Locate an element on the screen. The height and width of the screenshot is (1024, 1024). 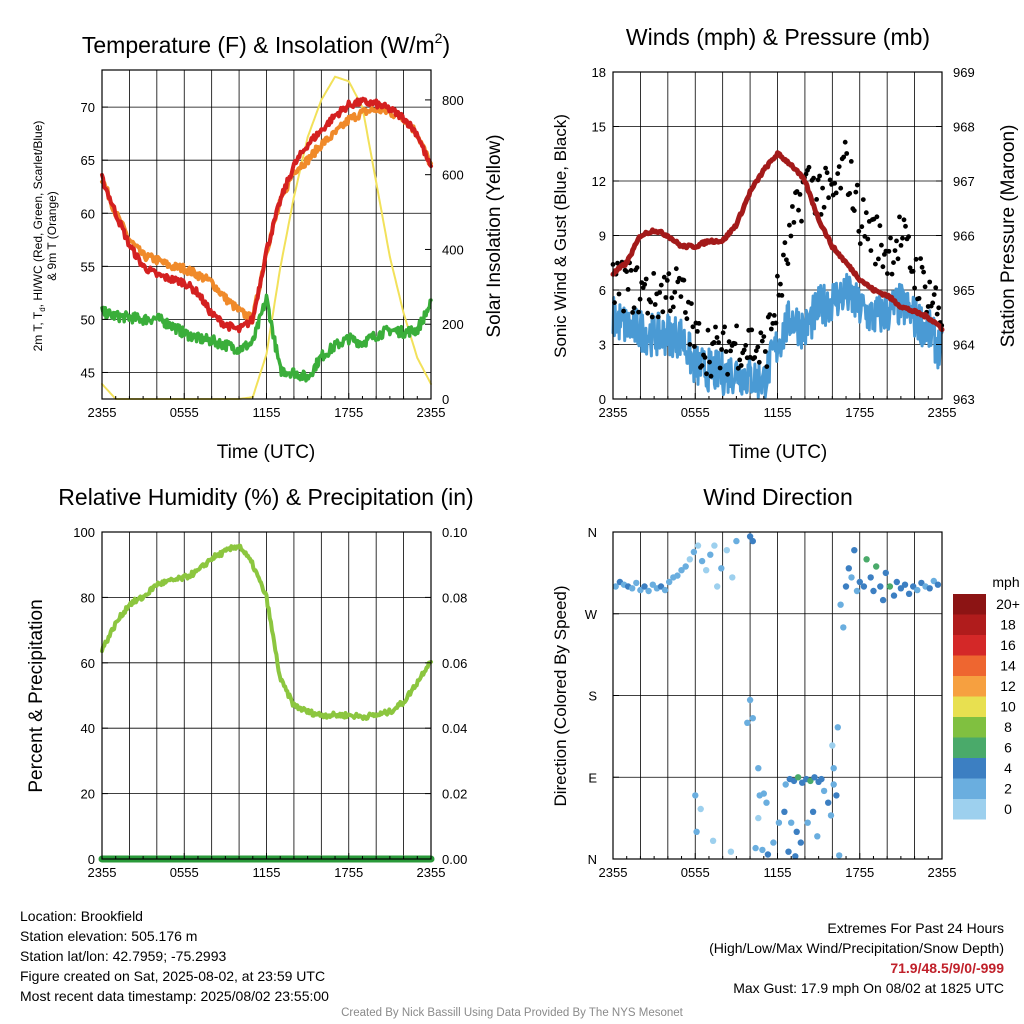
direction-points is located at coordinates (777, 696).